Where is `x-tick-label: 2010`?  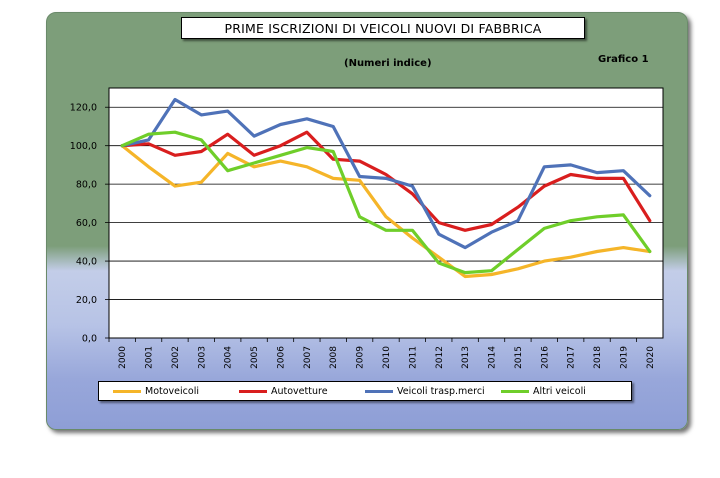 x-tick-label: 2010 is located at coordinates (387, 357).